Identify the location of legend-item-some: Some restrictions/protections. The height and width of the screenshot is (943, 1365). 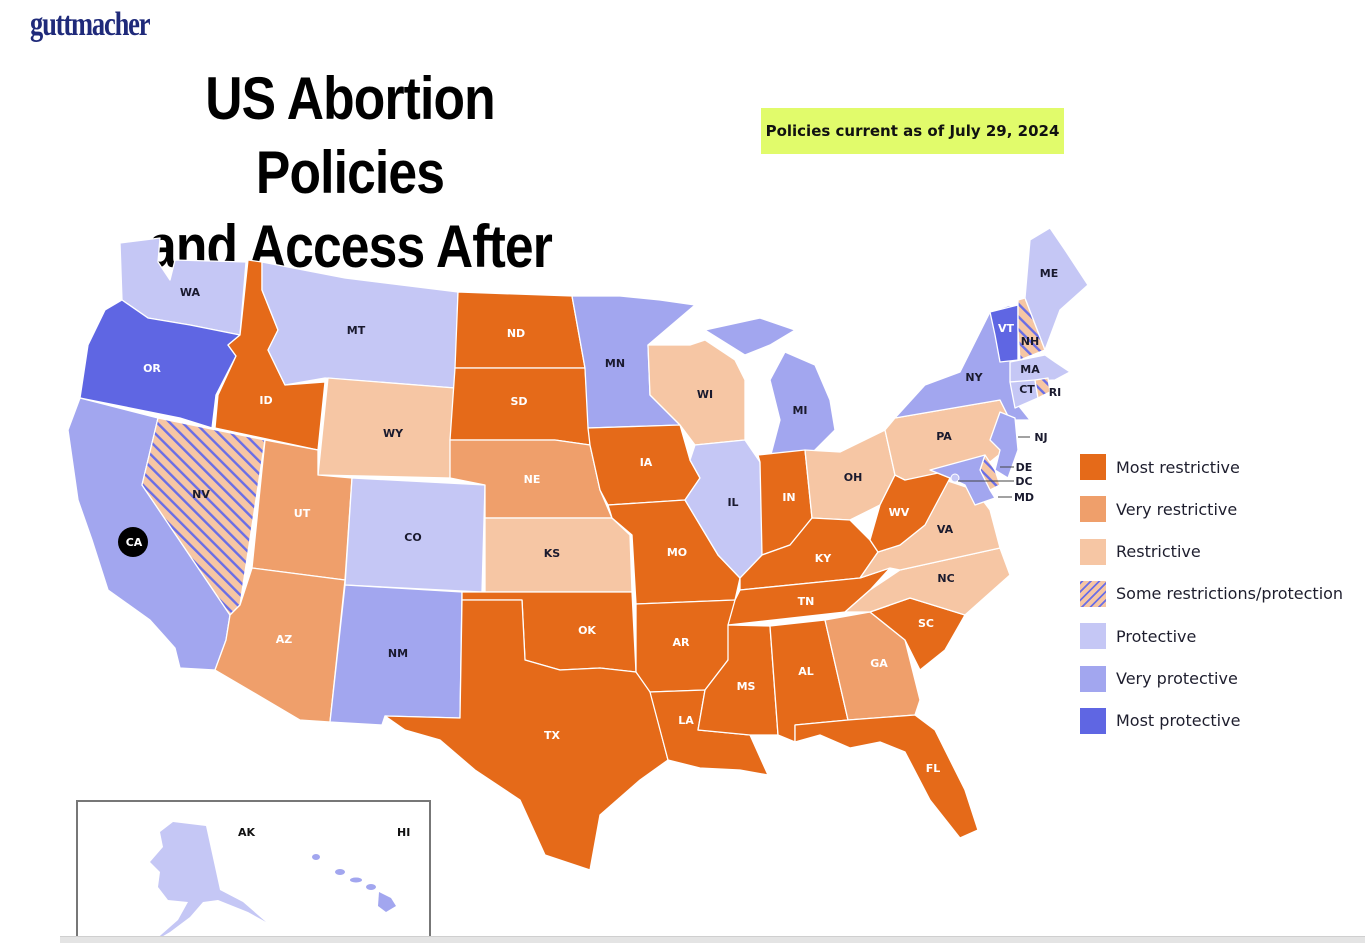
(1211, 594).